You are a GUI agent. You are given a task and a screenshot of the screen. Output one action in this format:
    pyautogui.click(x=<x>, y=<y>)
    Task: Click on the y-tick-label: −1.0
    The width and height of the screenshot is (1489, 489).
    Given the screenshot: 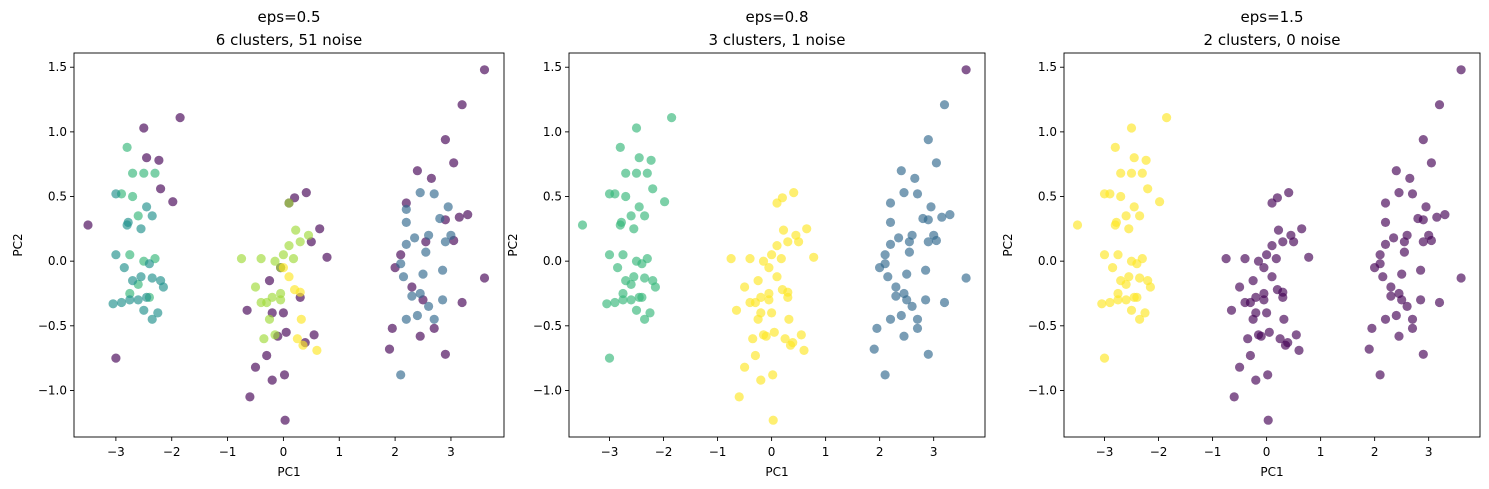 What is the action you would take?
    pyautogui.click(x=547, y=390)
    